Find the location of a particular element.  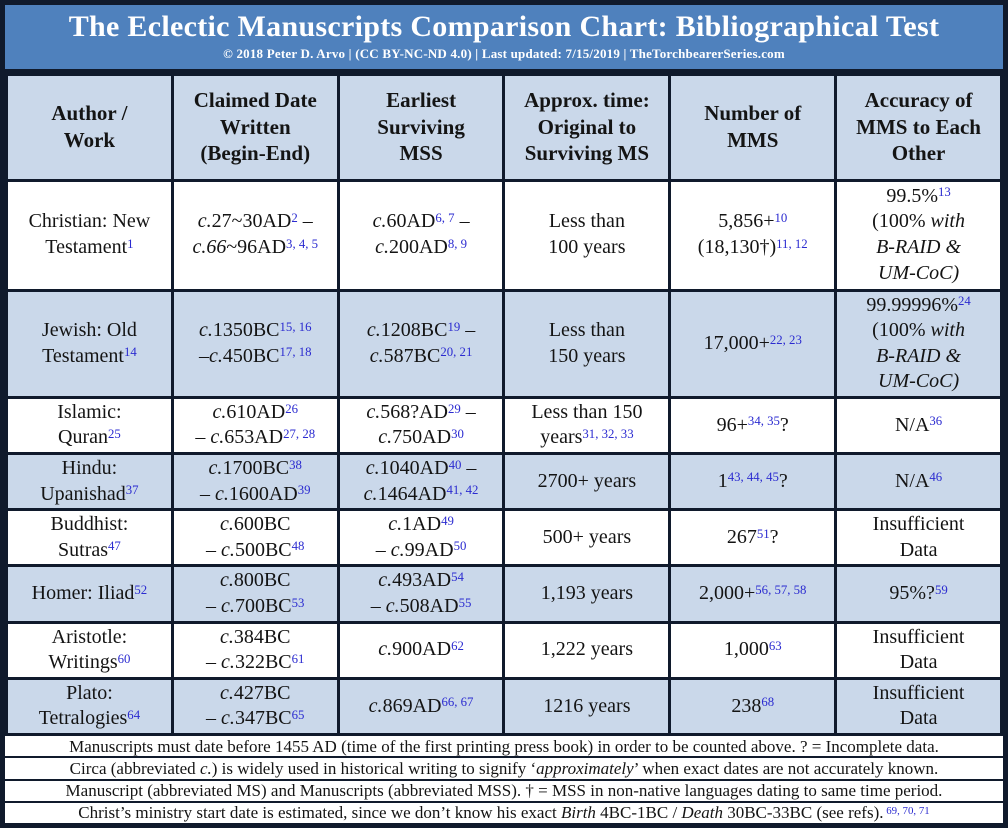

table-cell: Christian: New Testament1 is located at coordinates (89, 235).